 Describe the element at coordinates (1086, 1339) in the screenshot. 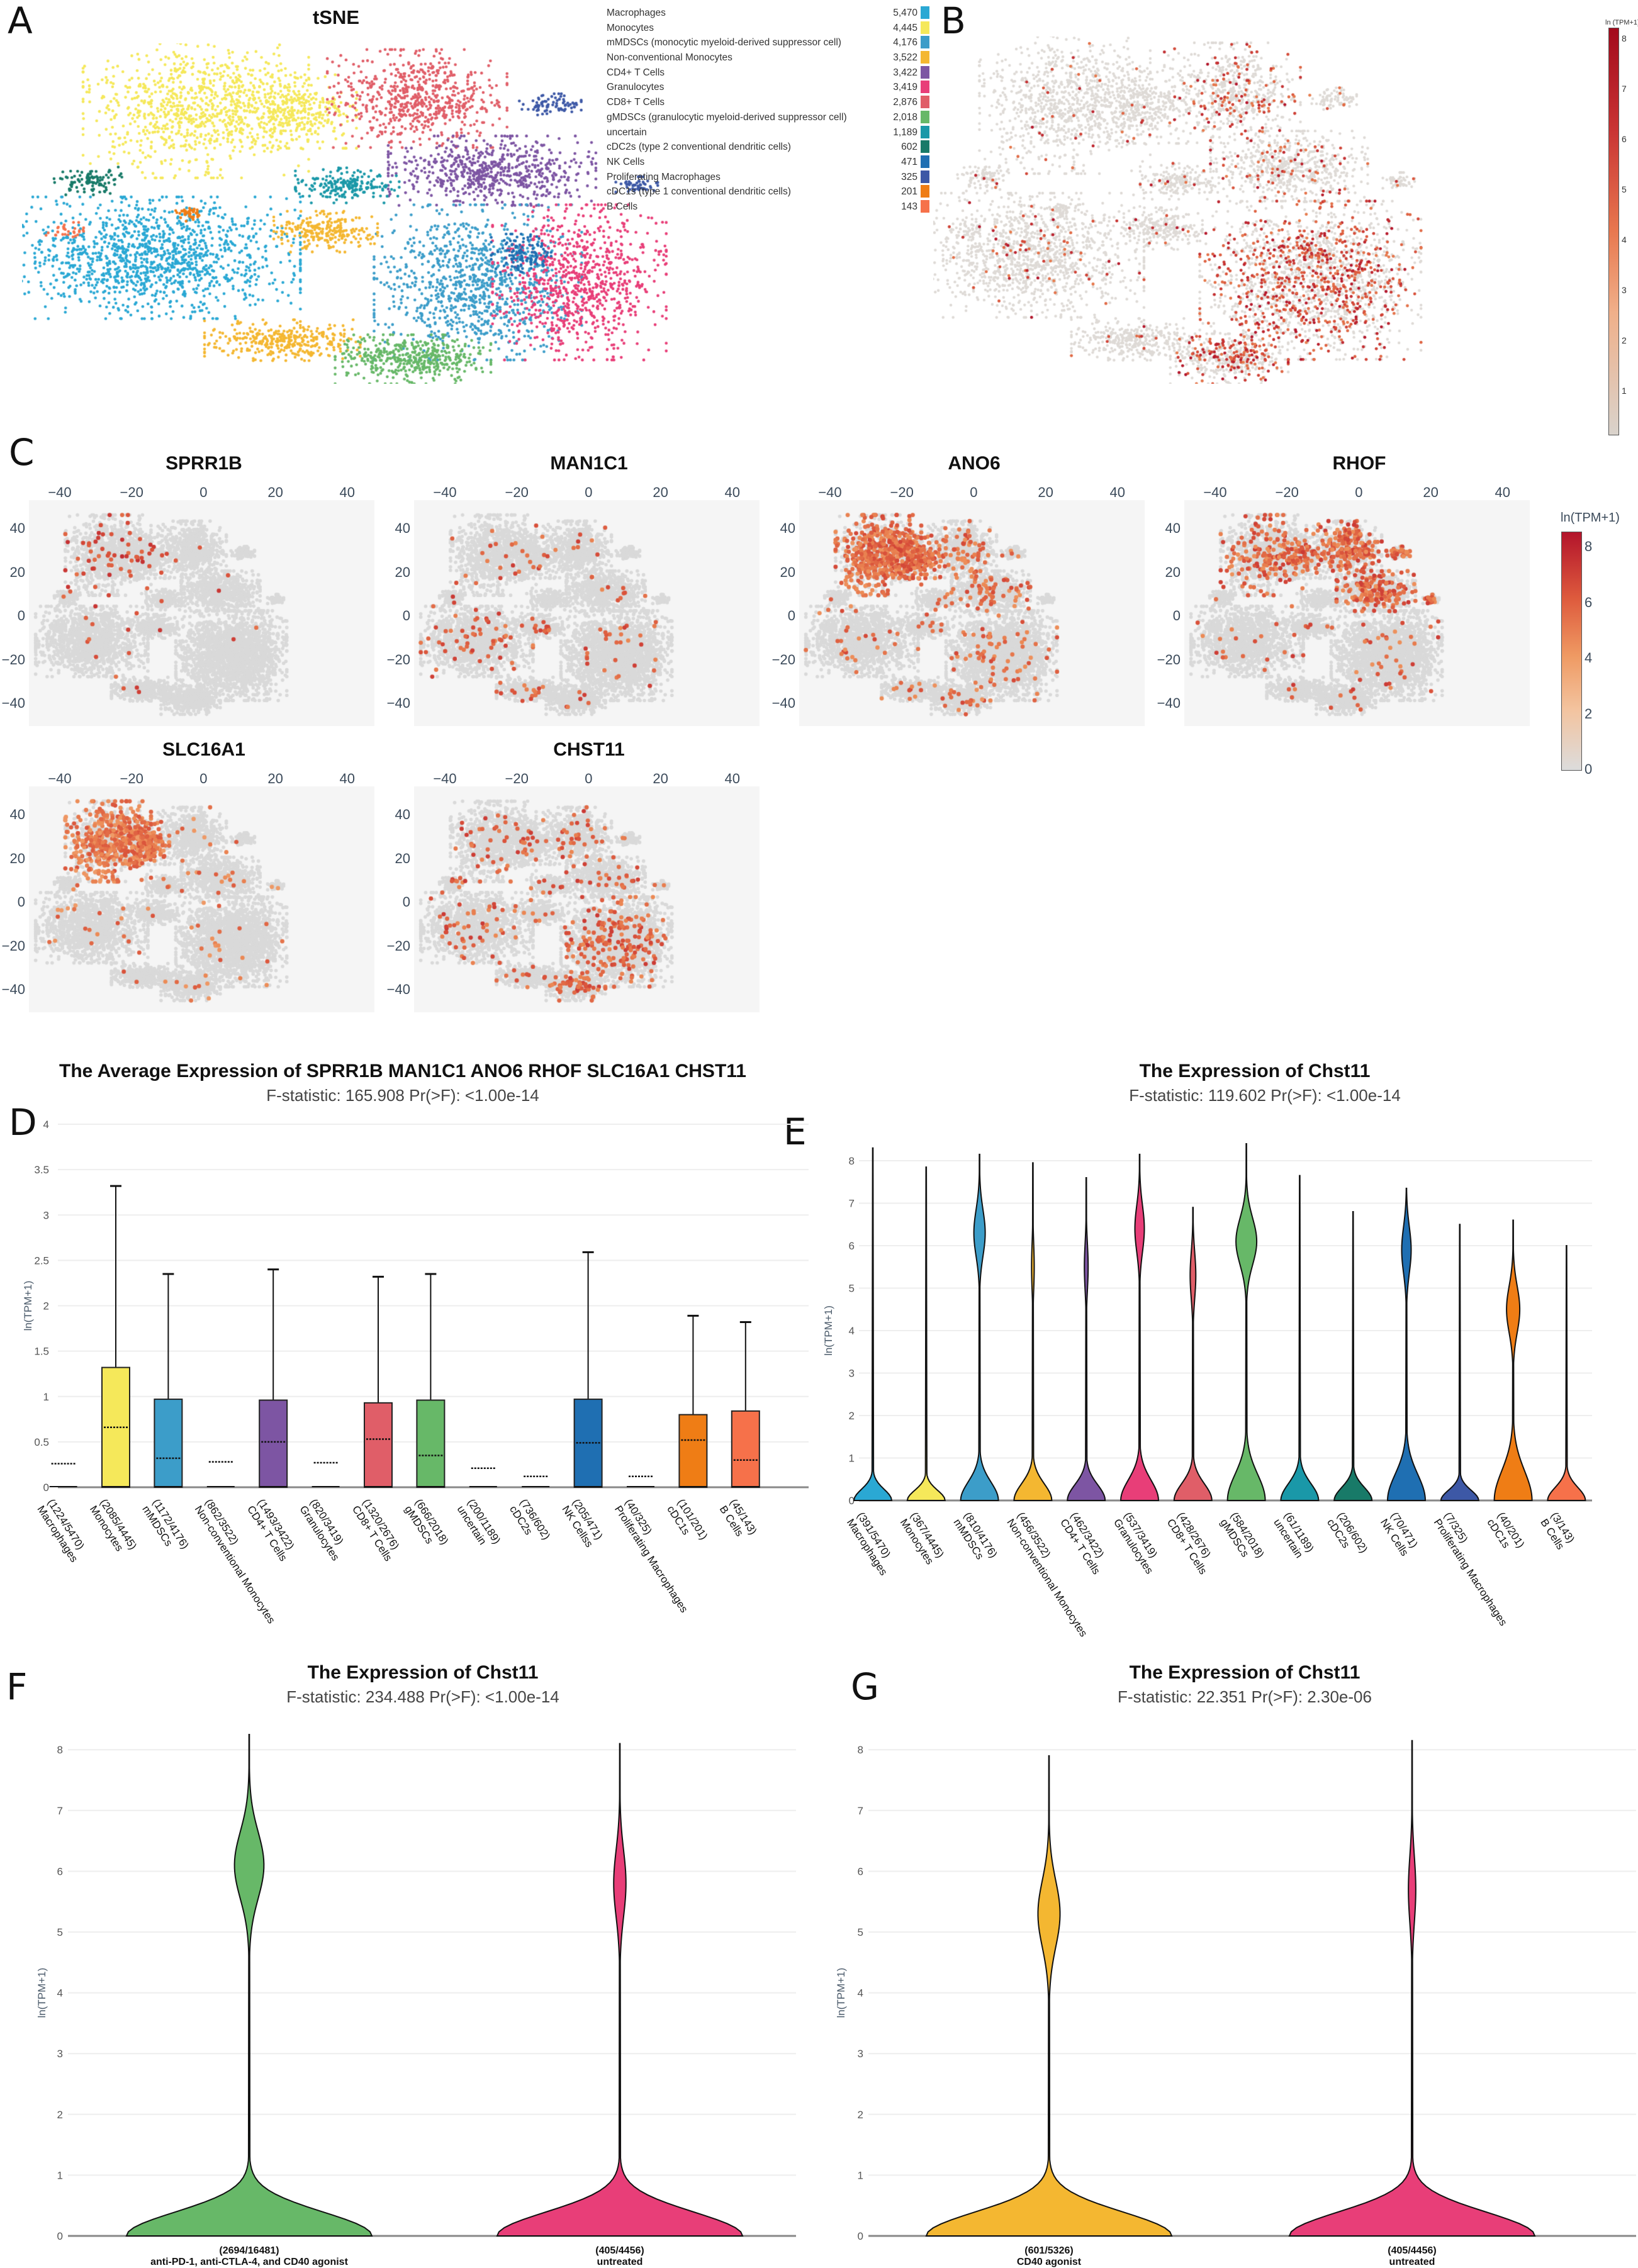

I see `violin-cd4-t-cells` at that location.